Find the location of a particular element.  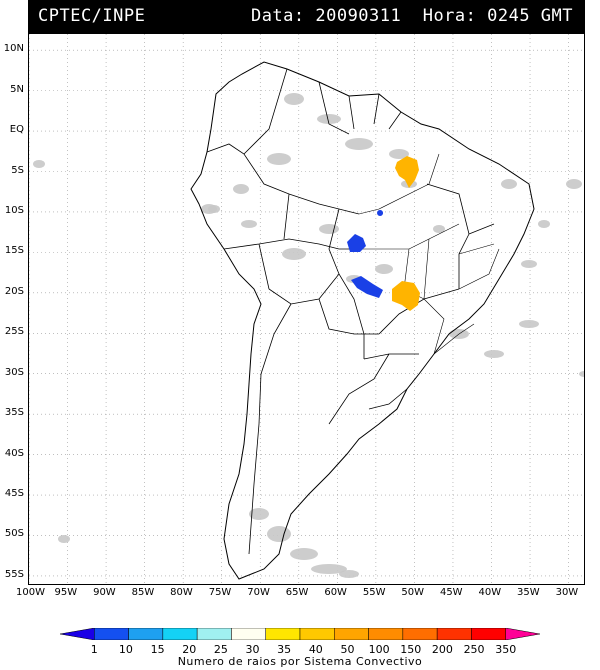

lat-label: 10S is located at coordinates (14, 210).